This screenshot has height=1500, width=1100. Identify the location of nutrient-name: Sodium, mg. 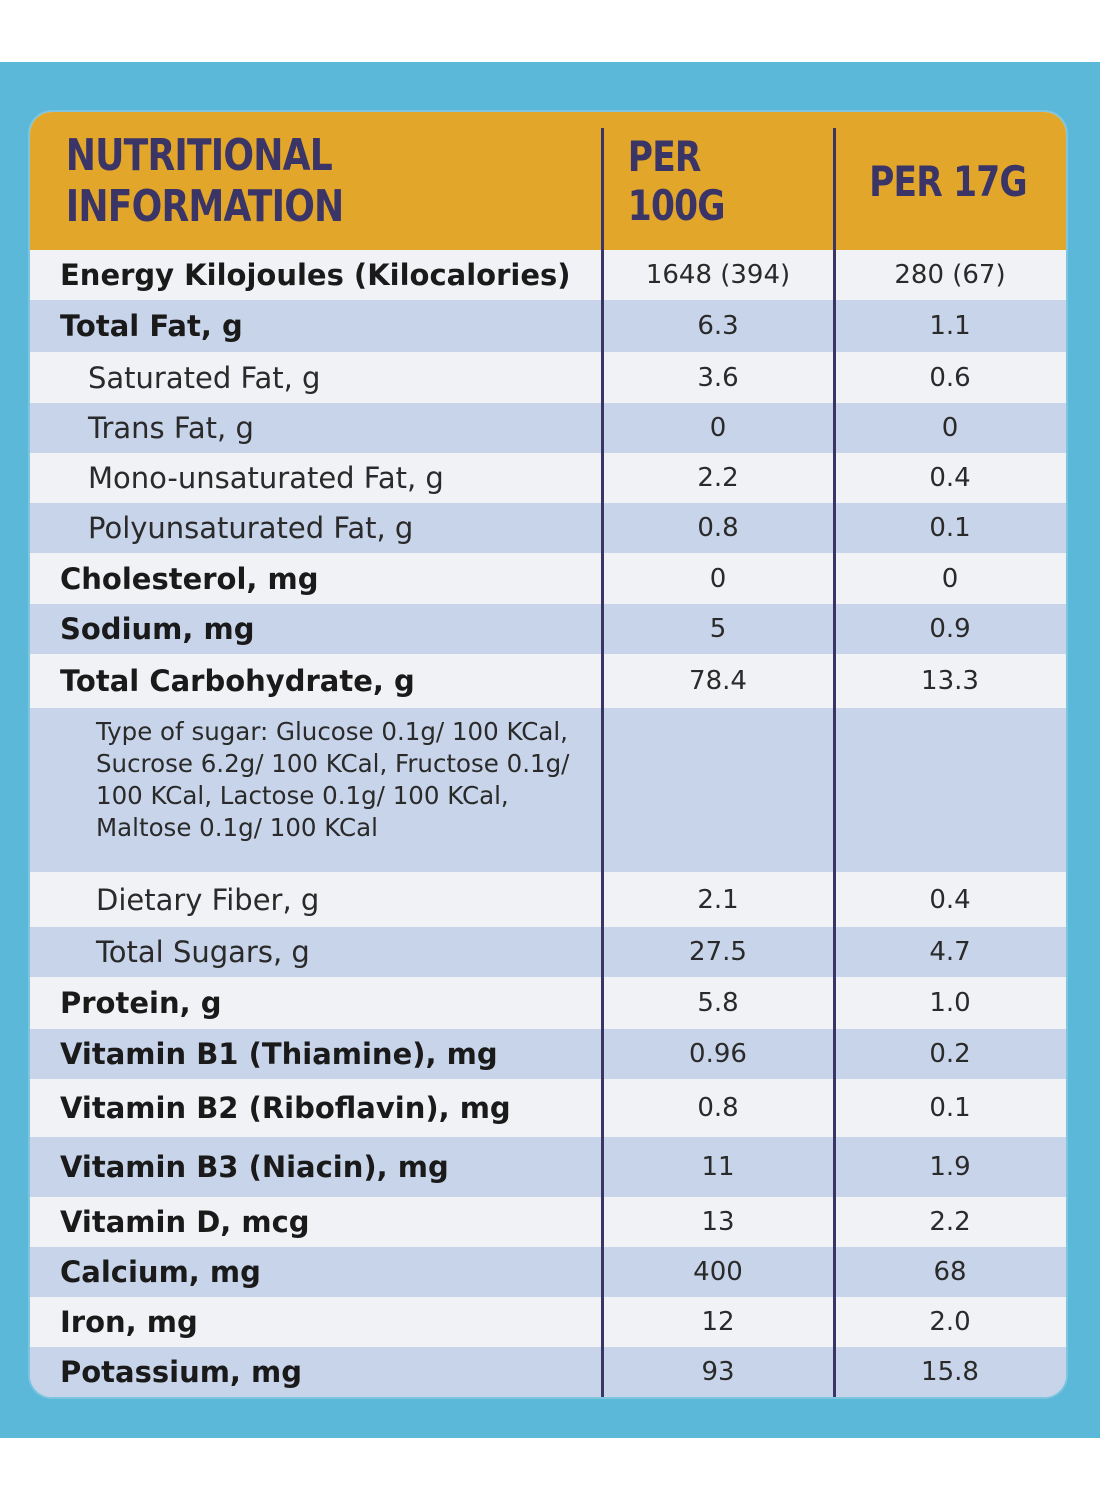
(157, 629).